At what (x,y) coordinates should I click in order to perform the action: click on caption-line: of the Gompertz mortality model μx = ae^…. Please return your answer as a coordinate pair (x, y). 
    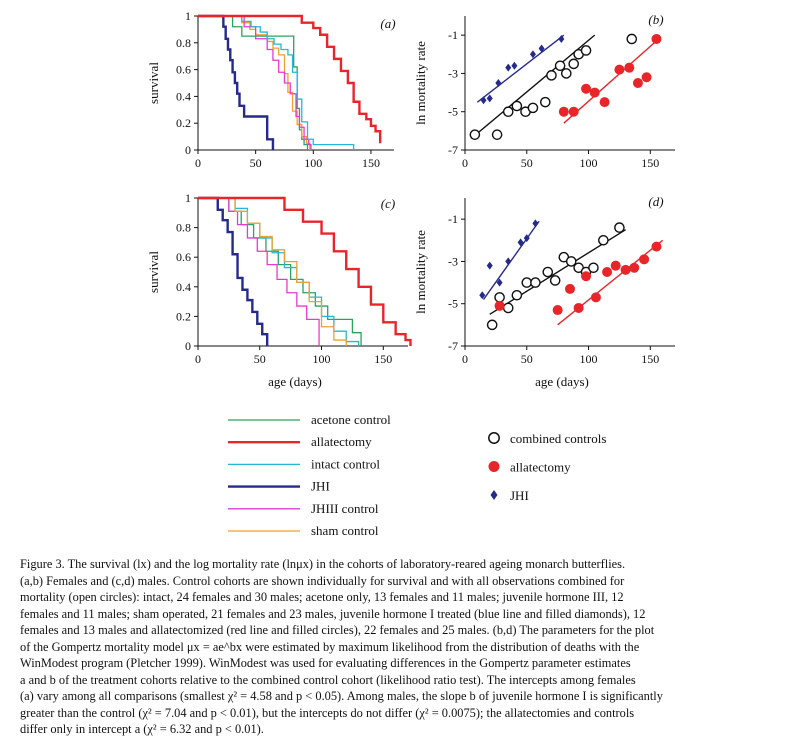
    Looking at the image, I should click on (330, 646).